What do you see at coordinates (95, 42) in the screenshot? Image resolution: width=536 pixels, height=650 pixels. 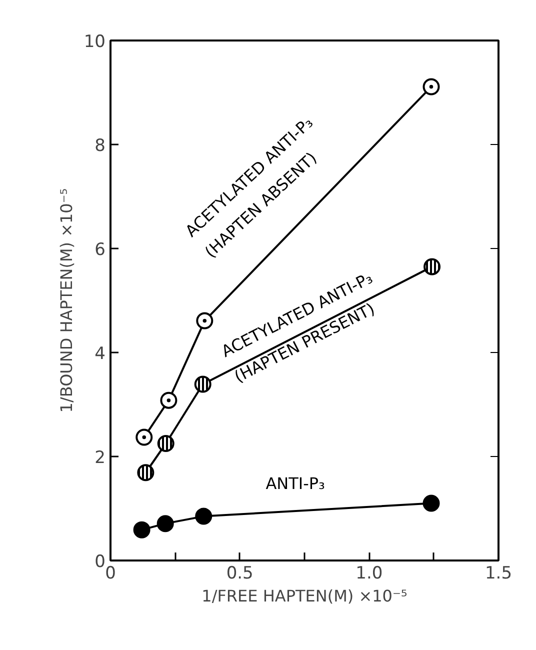 I see `y-tick-label: 10` at bounding box center [95, 42].